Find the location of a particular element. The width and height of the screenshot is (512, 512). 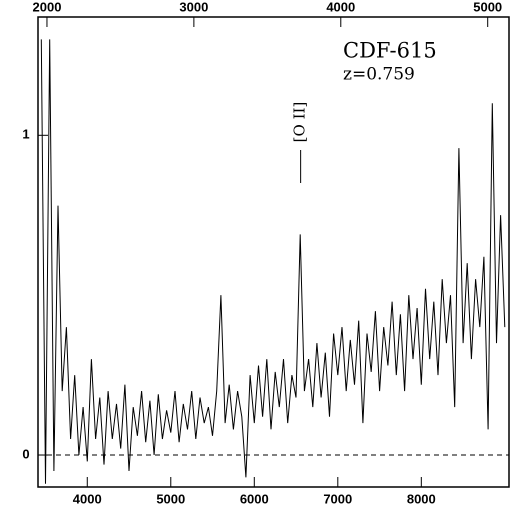

y-tick-label: 1 is located at coordinates (25, 134).